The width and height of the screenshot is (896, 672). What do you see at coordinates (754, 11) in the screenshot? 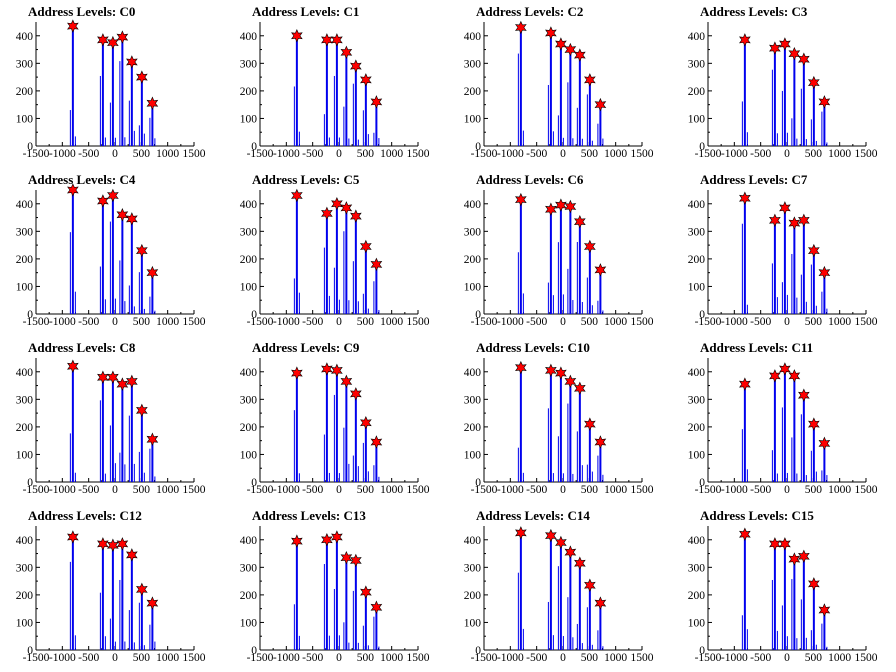
I see `chart-title: Address Levels: C3` at bounding box center [754, 11].